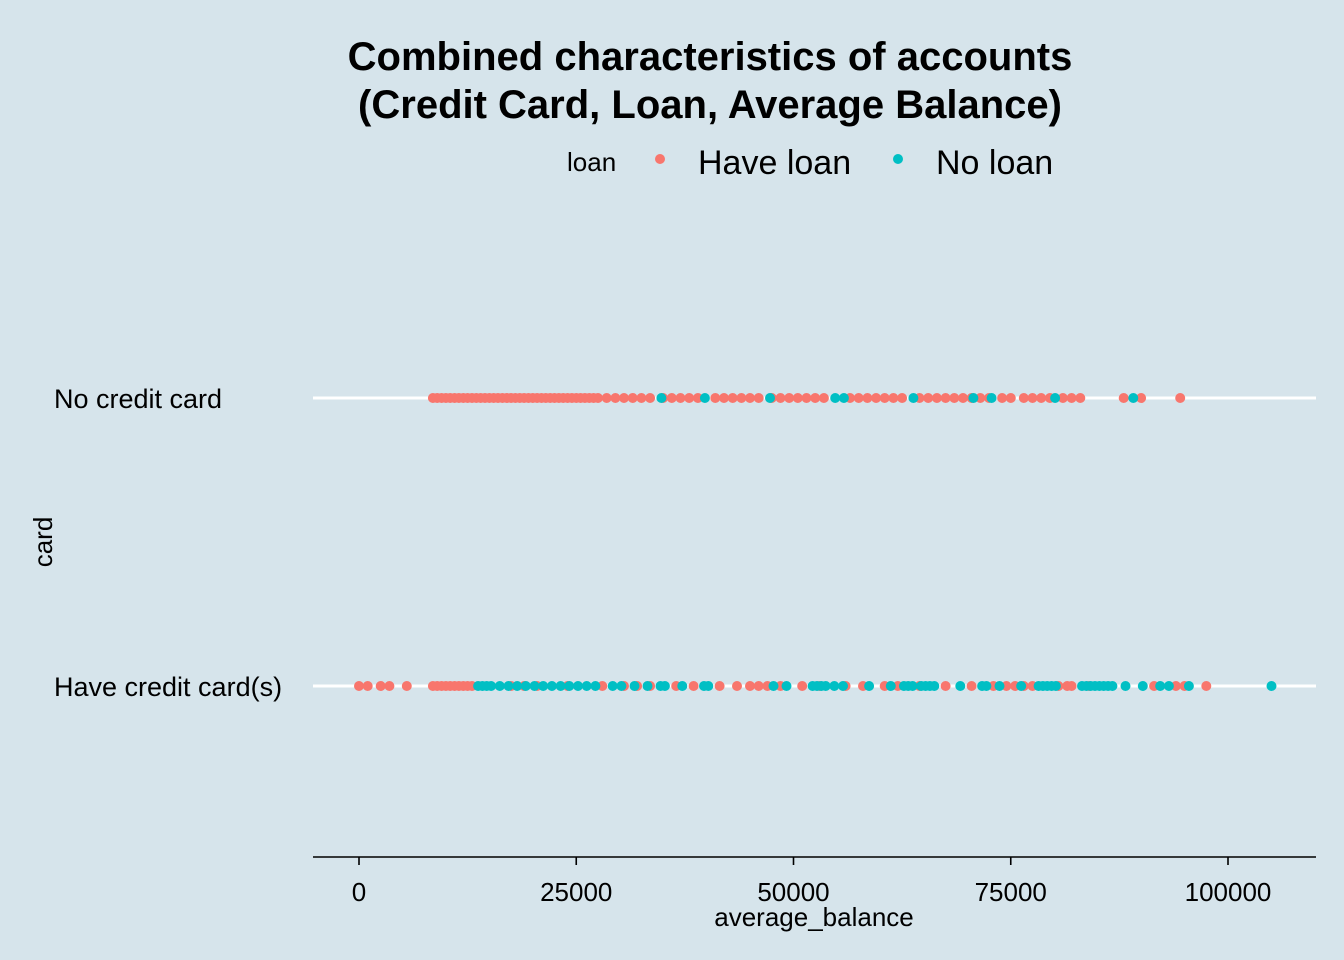  Describe the element at coordinates (814, 917) in the screenshot. I see `x-axis-label: average_balance` at that location.